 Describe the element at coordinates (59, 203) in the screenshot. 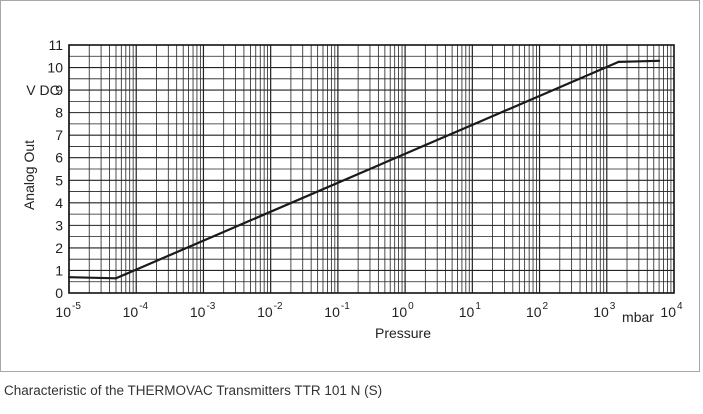

I see `y-tick-label: 4` at that location.